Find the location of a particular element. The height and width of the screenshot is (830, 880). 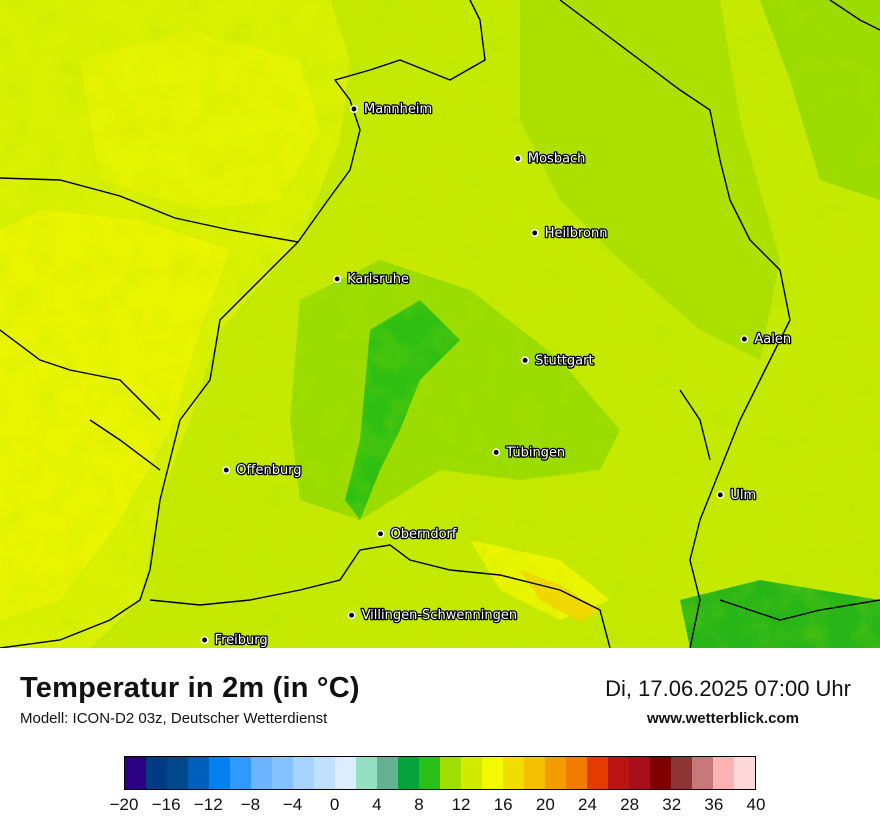

city-marker: Ulm is located at coordinates (736, 495).